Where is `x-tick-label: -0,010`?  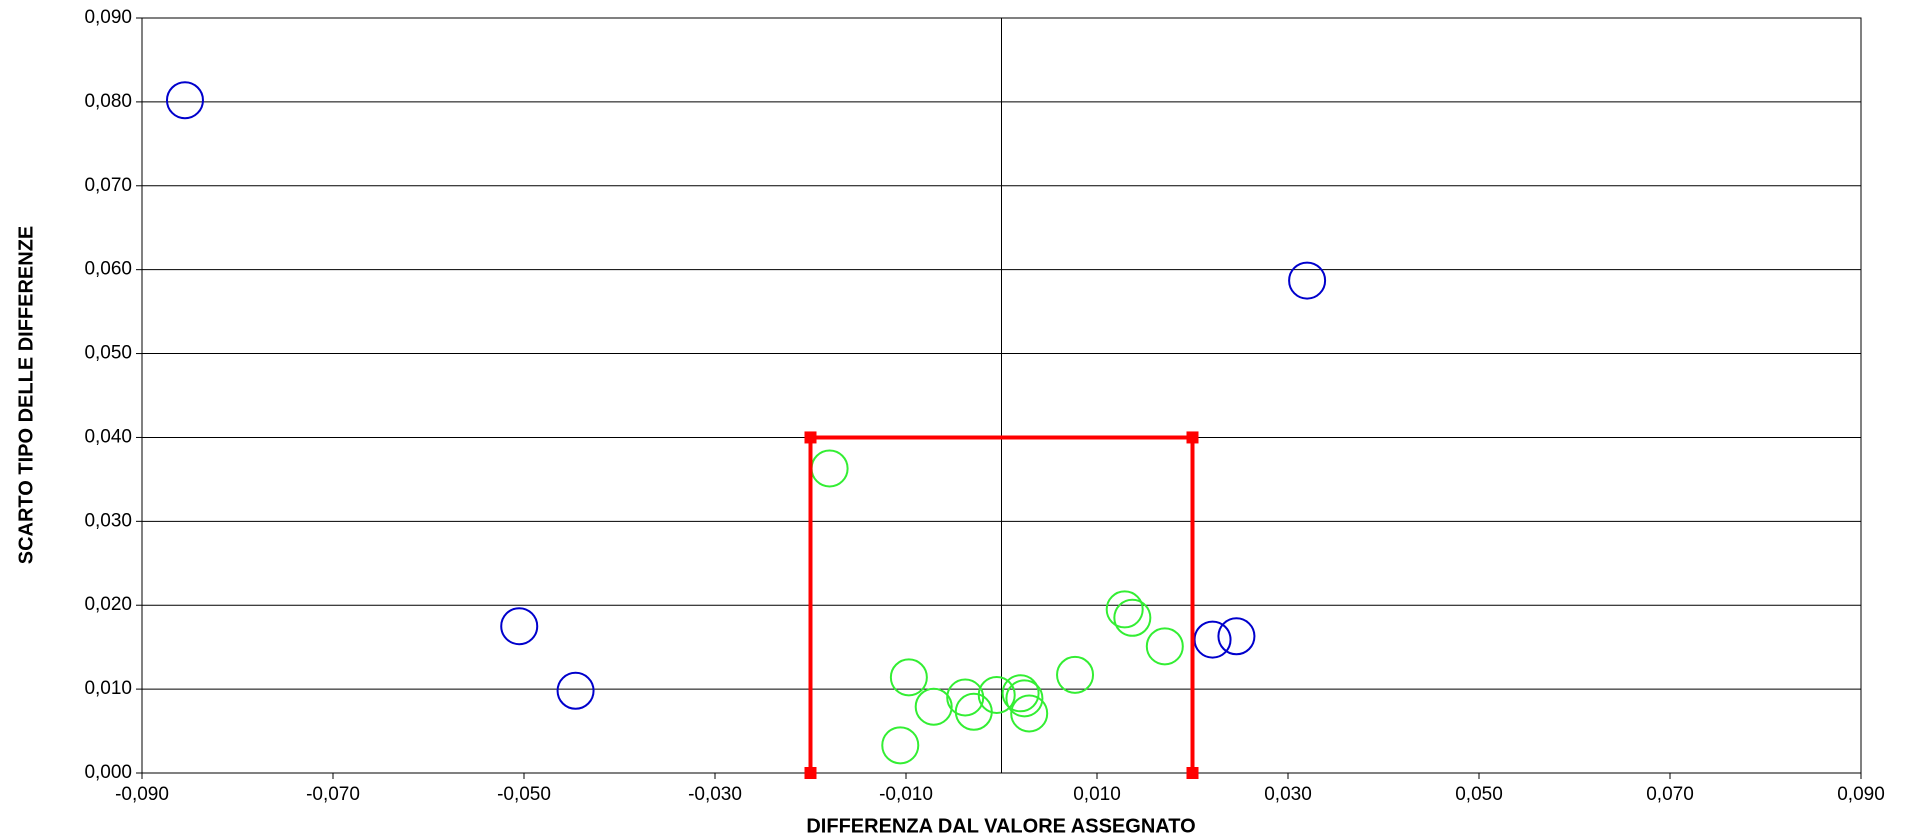
x-tick-label: -0,010 is located at coordinates (906, 794).